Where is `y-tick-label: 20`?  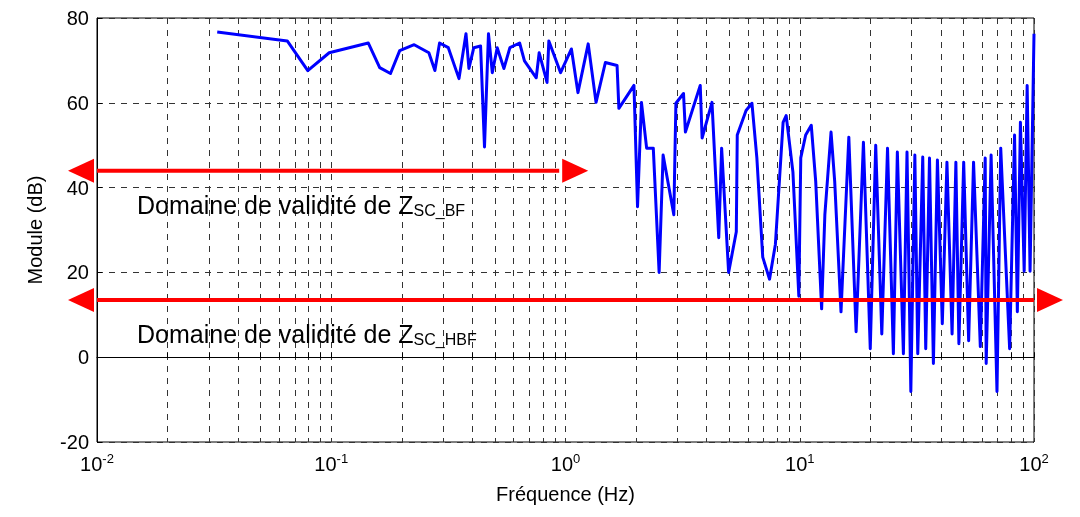 y-tick-label: 20 is located at coordinates (77, 272).